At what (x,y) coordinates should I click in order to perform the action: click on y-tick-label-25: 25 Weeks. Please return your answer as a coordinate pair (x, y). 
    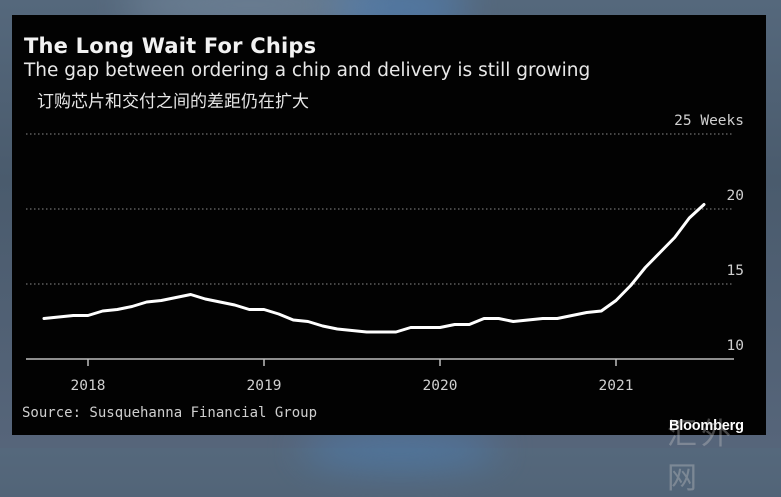
    Looking at the image, I should click on (709, 121).